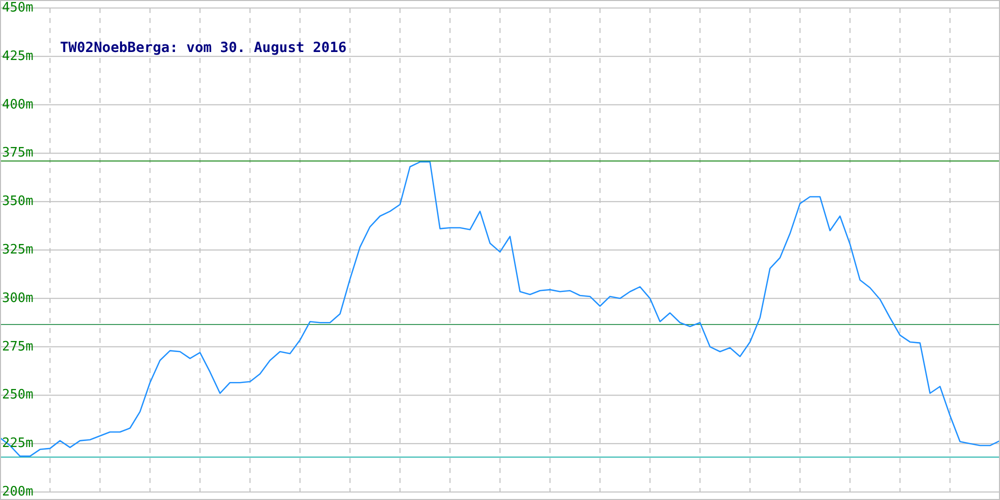  What do you see at coordinates (18, 56) in the screenshot?
I see `y-tick-label: 425m` at bounding box center [18, 56].